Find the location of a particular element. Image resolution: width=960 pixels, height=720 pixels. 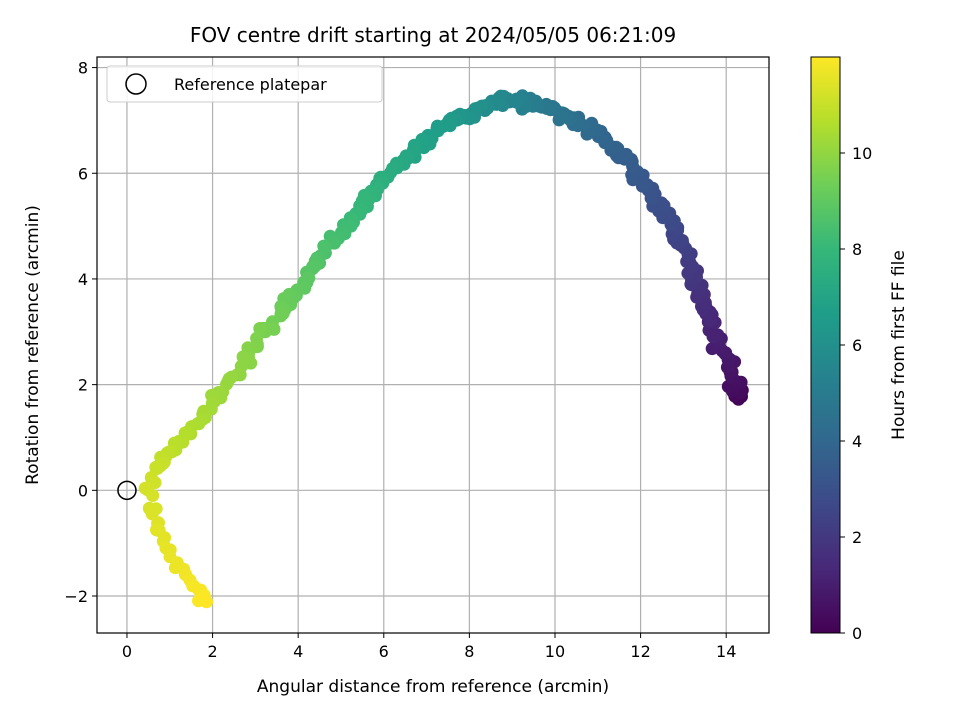

reference-point-layer is located at coordinates (127, 490).